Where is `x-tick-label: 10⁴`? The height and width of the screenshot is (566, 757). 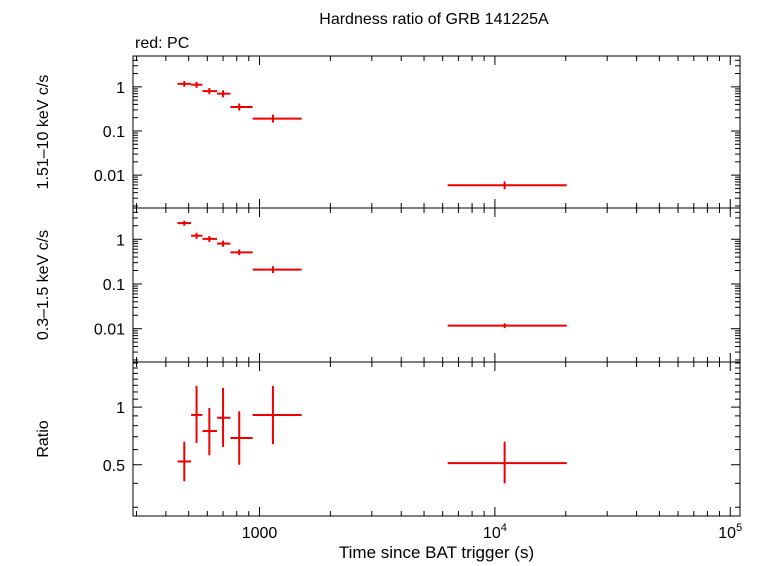 x-tick-label: 10⁴ is located at coordinates (495, 532).